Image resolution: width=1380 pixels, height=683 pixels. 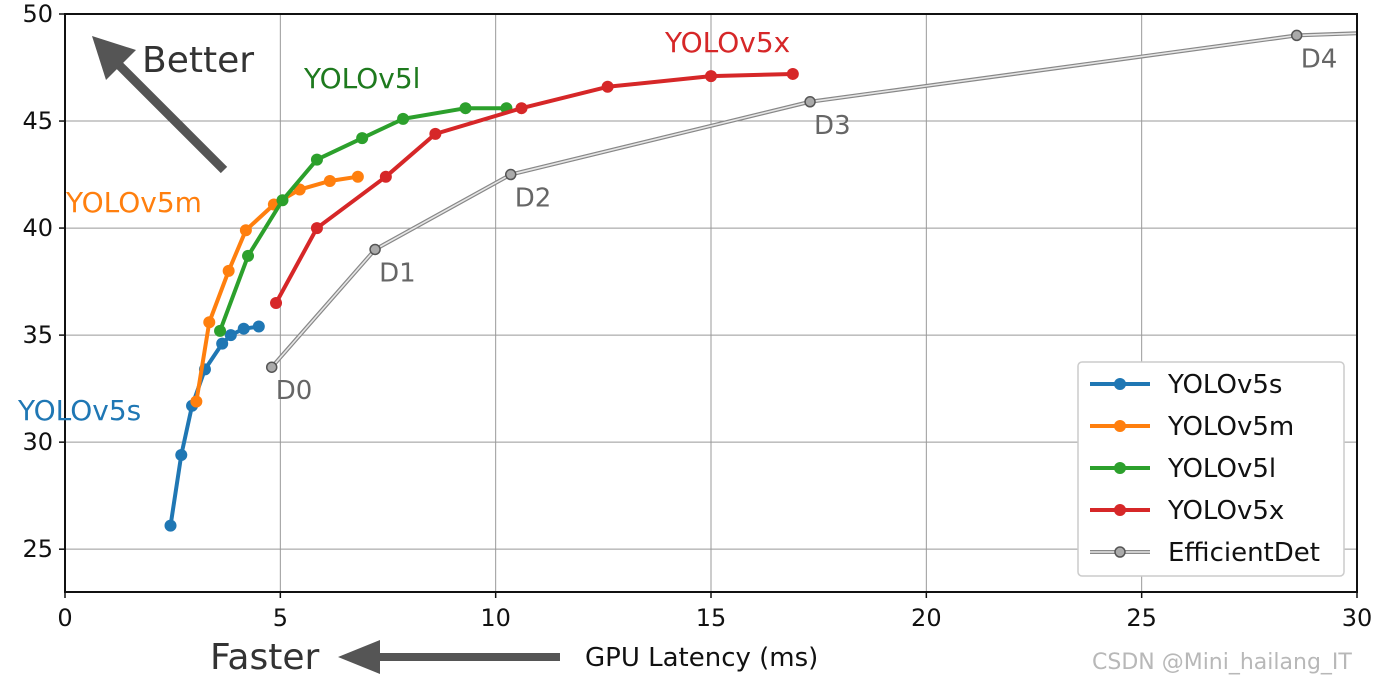 I want to click on series-label-yolov5m: YOLOv5m, so click(x=133, y=202).